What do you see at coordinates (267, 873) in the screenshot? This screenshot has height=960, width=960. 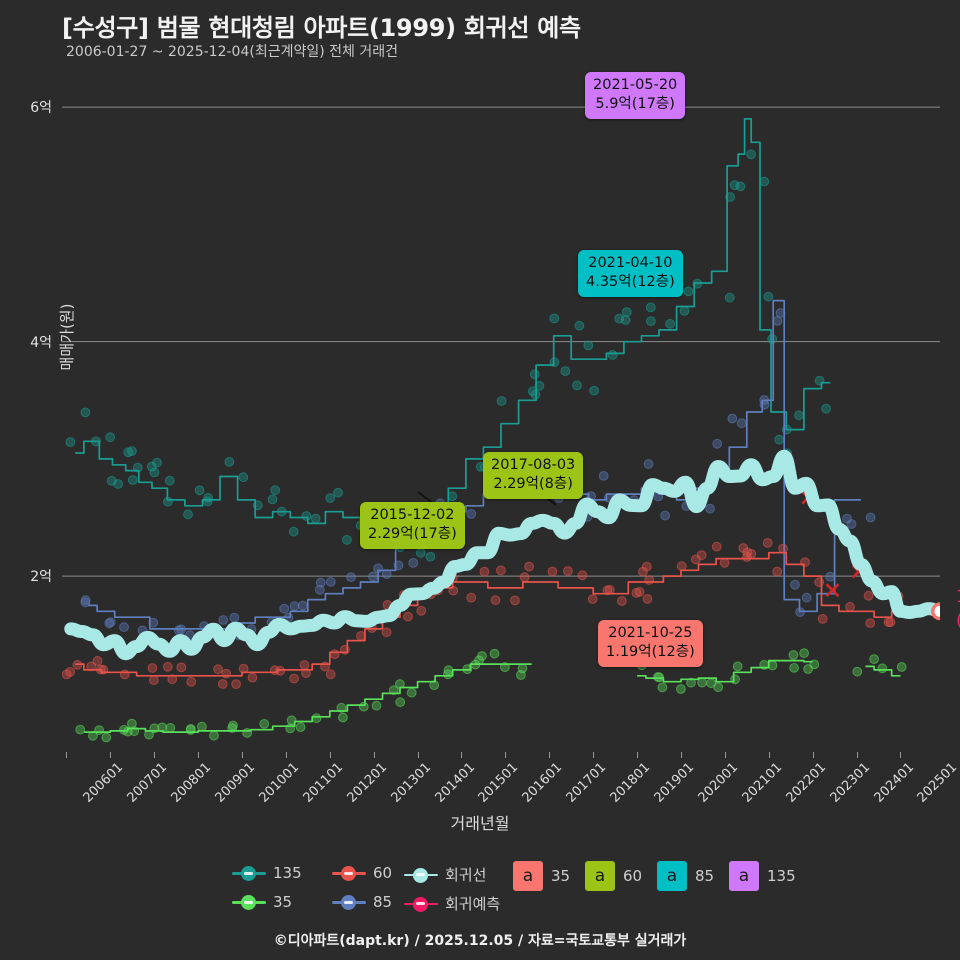 I see `legend-item-135: 135` at bounding box center [267, 873].